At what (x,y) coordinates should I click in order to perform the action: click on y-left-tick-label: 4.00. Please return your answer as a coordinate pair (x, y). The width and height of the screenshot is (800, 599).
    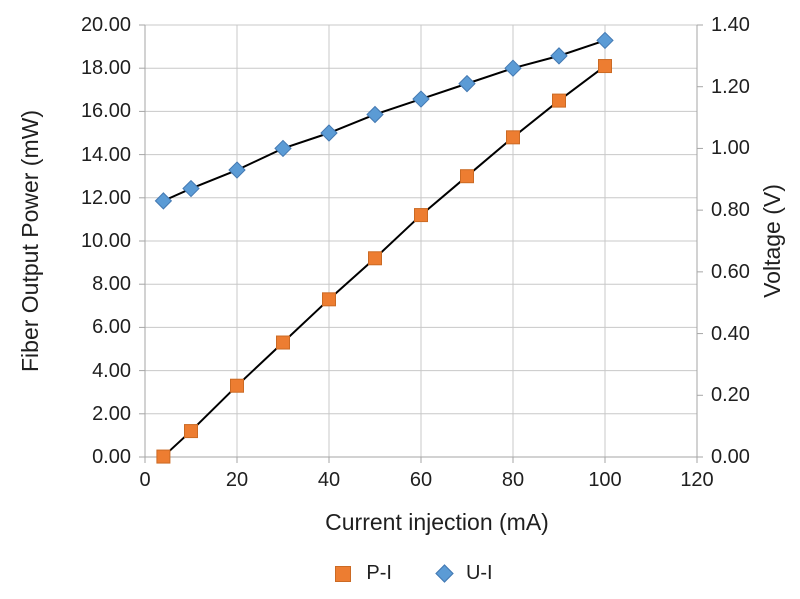
    Looking at the image, I should click on (111, 370).